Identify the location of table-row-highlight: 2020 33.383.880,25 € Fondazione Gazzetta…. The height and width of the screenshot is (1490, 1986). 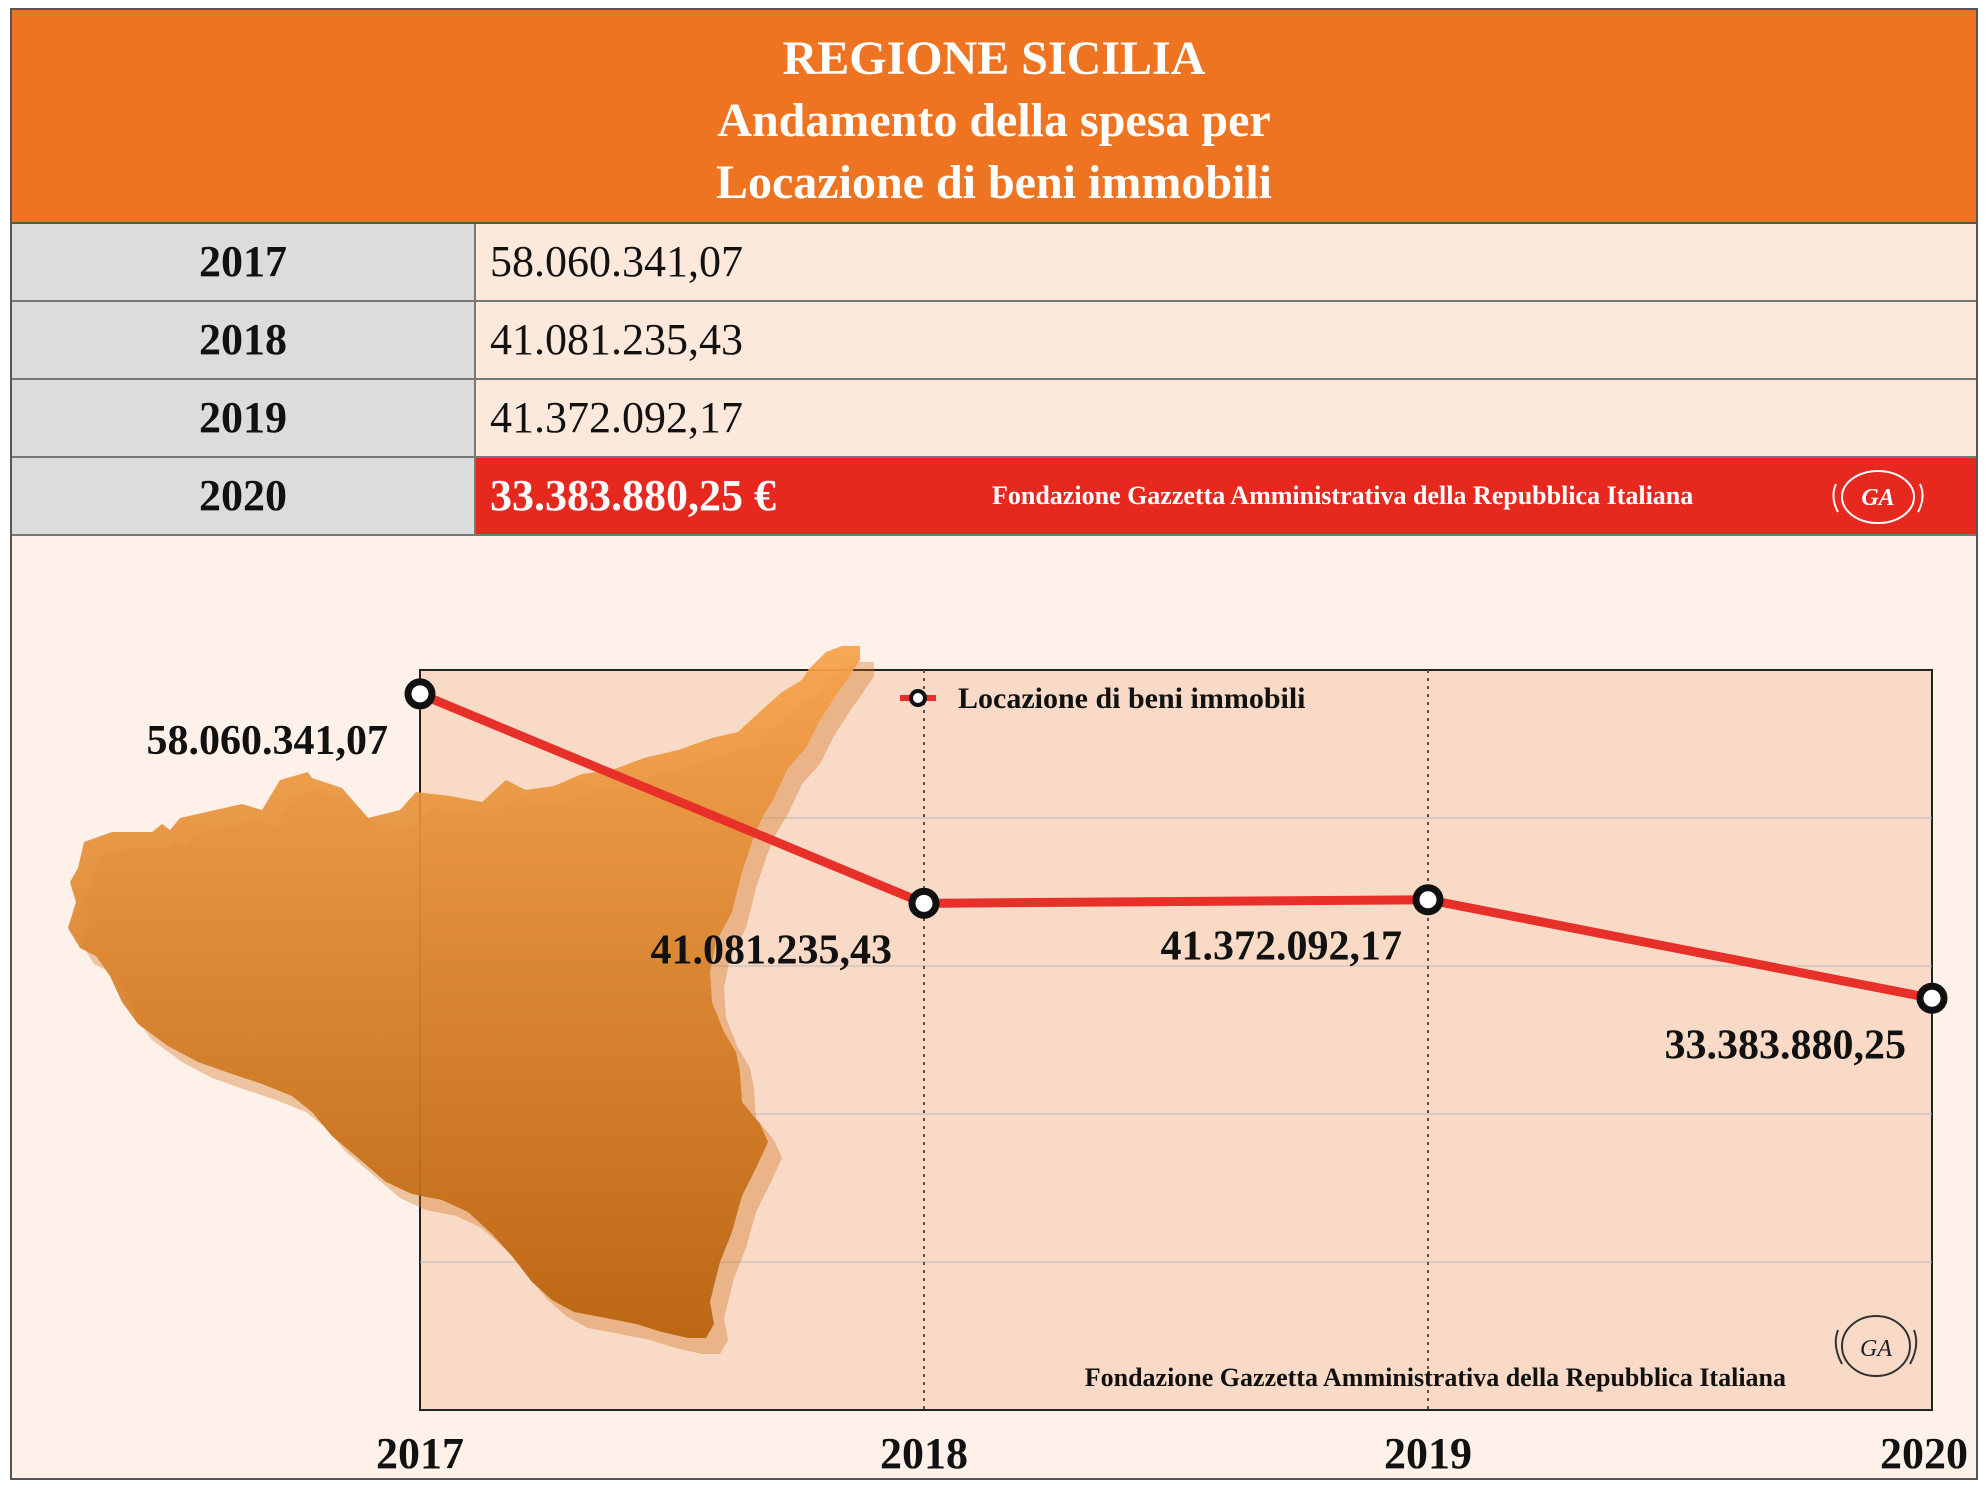
(994, 497).